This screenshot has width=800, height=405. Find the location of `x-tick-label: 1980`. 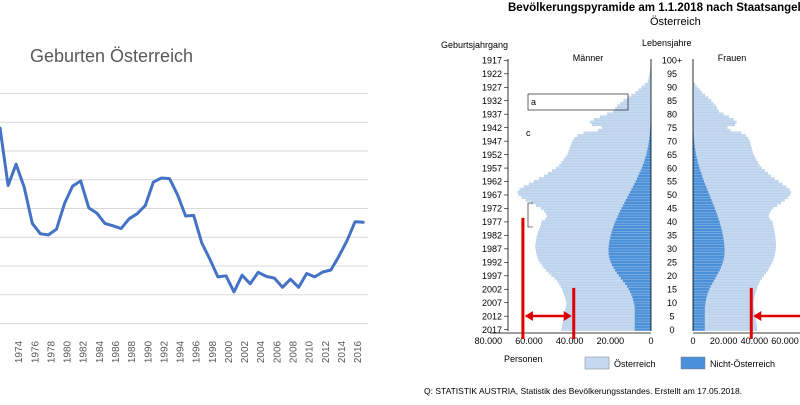

x-tick-label: 1980 is located at coordinates (68, 351).